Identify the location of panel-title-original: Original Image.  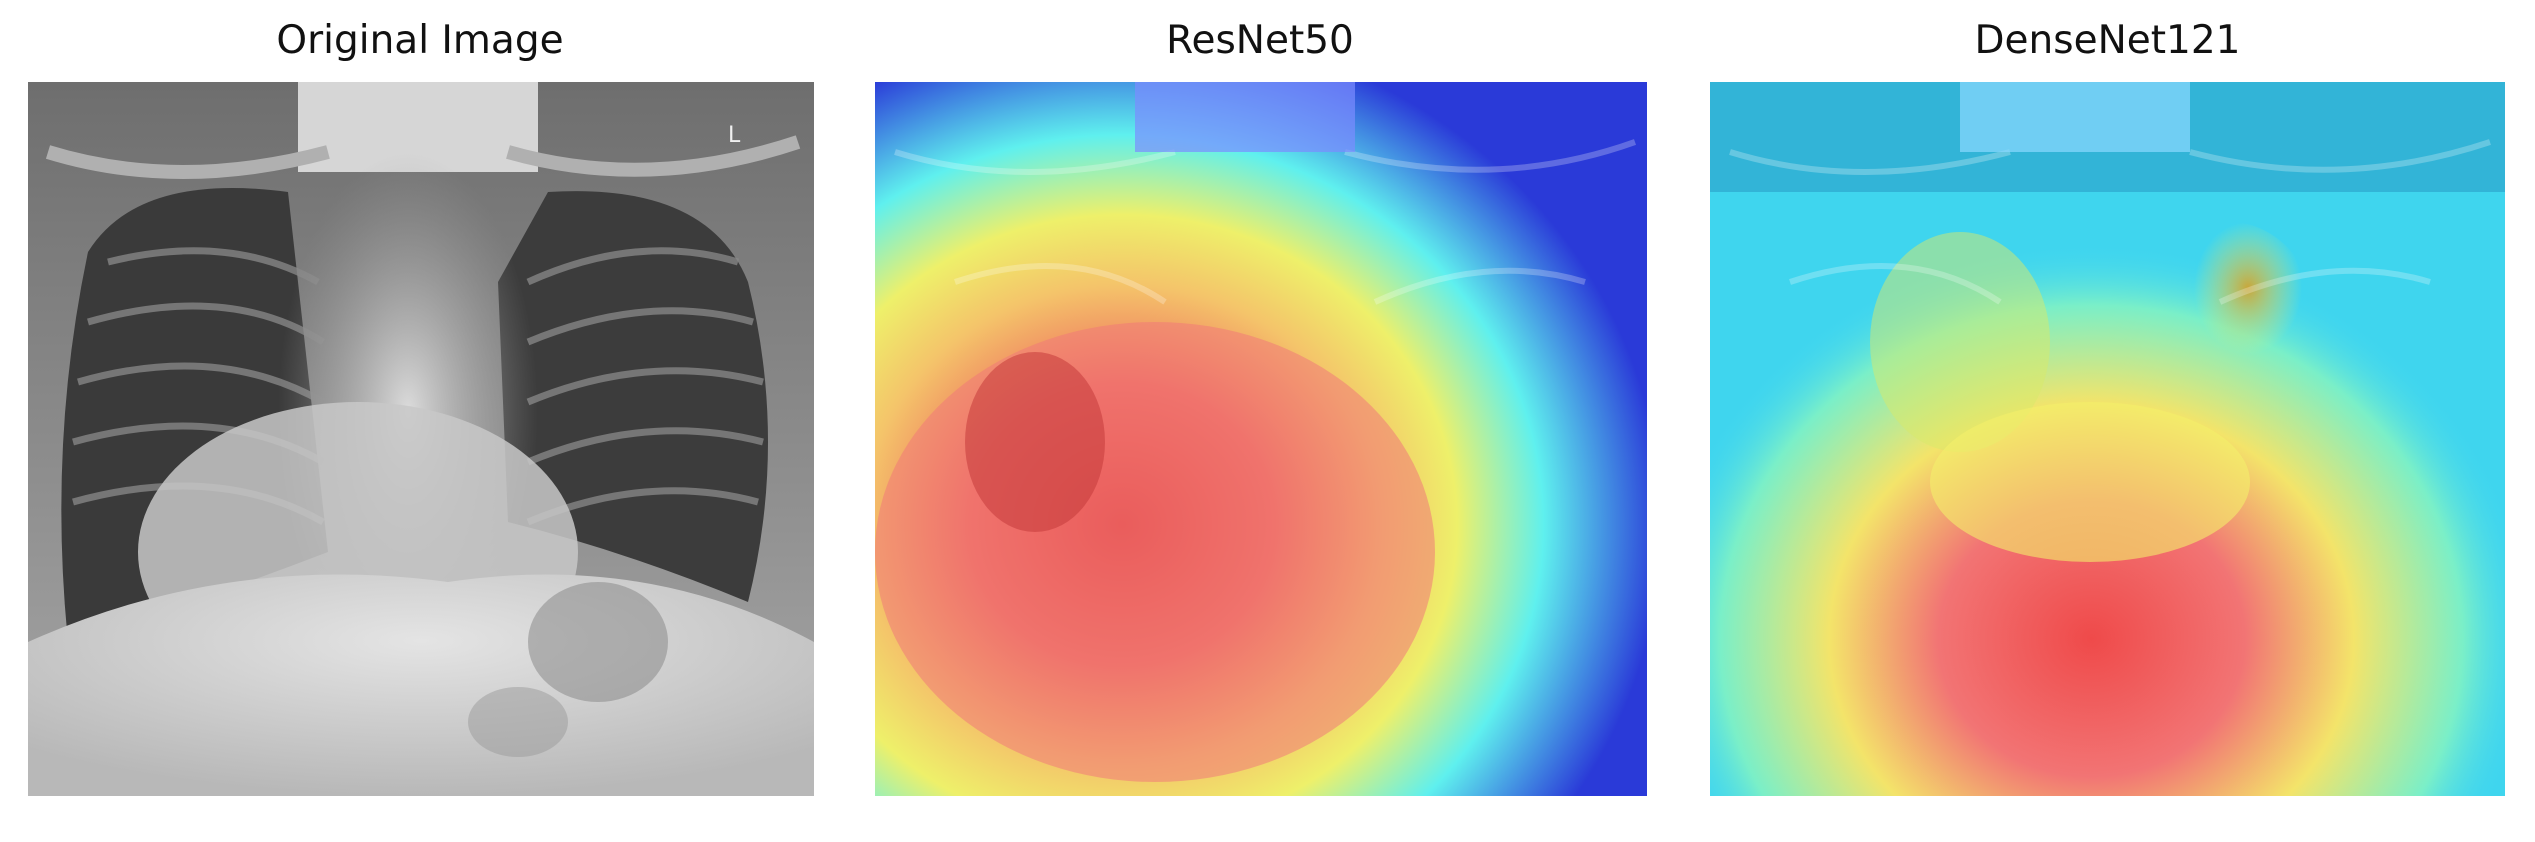
(420, 40).